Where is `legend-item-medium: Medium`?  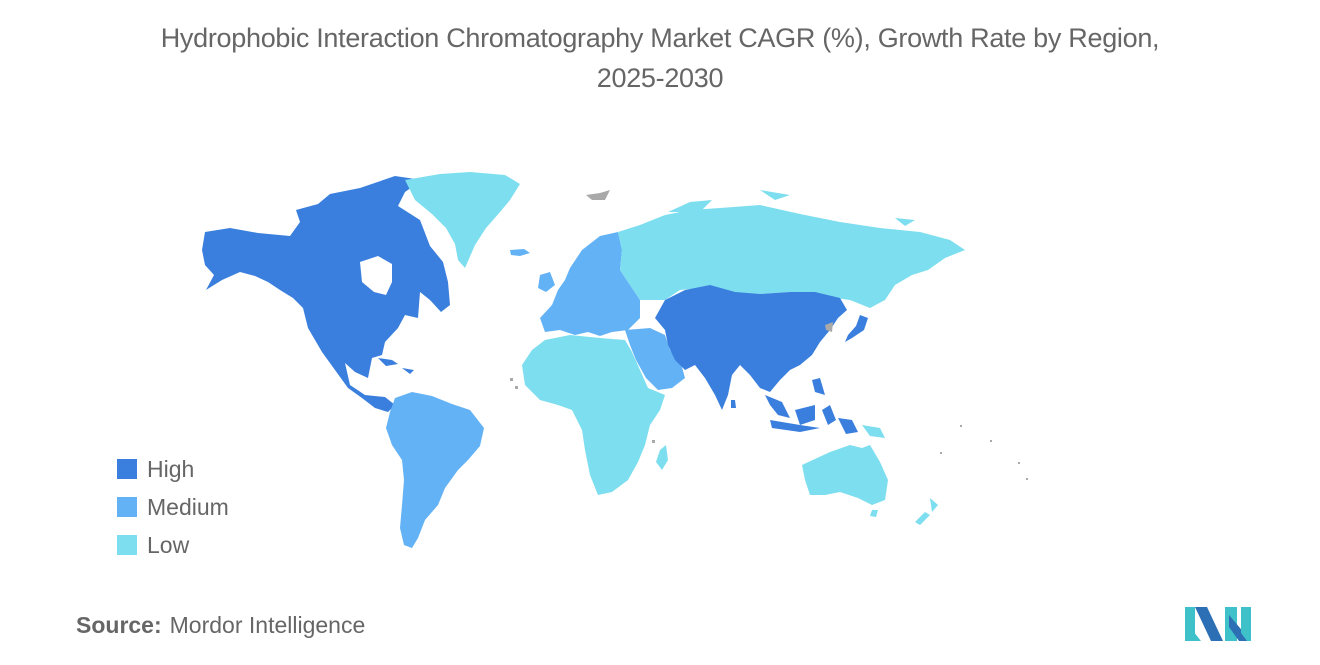
legend-item-medium: Medium is located at coordinates (173, 507).